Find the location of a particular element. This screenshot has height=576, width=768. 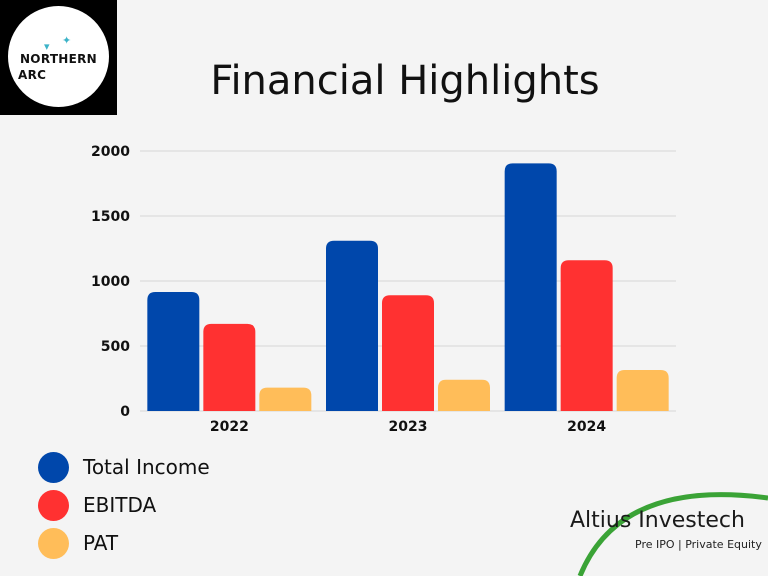

brand-arc-icon is located at coordinates (672, 534).